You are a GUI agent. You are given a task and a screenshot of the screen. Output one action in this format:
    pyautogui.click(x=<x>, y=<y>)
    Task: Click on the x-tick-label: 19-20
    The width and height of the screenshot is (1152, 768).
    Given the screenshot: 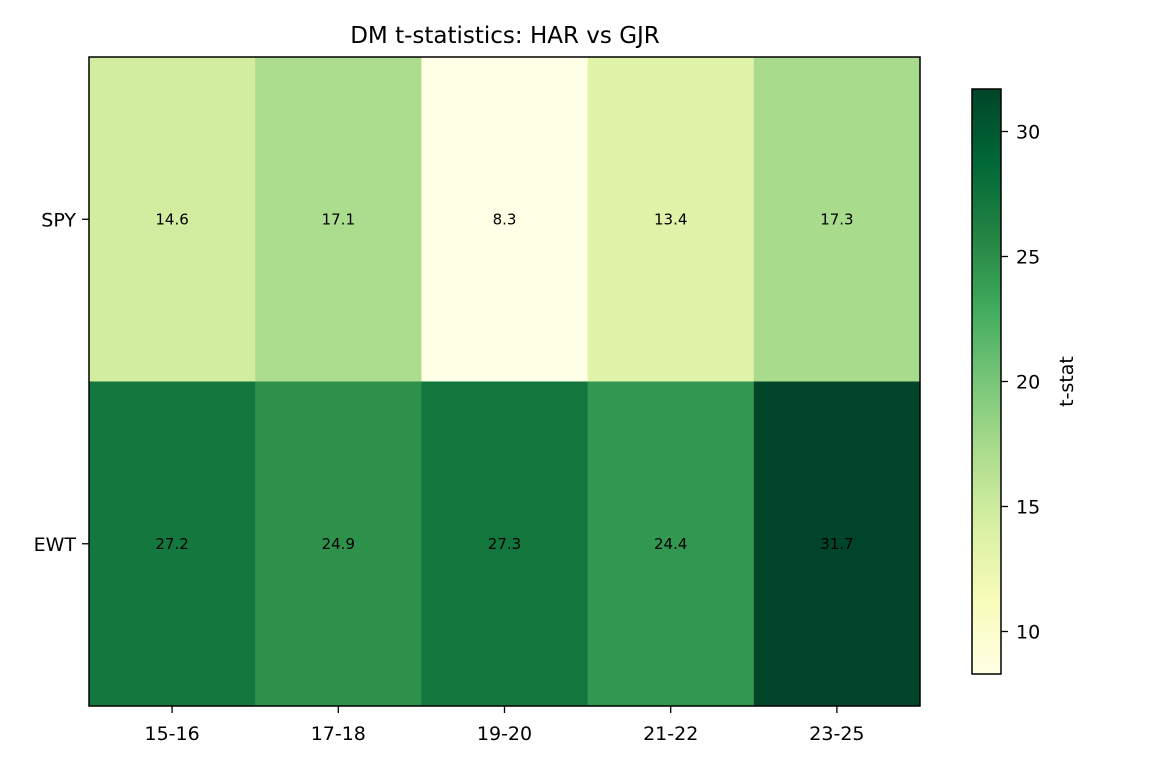 What is the action you would take?
    pyautogui.click(x=504, y=734)
    